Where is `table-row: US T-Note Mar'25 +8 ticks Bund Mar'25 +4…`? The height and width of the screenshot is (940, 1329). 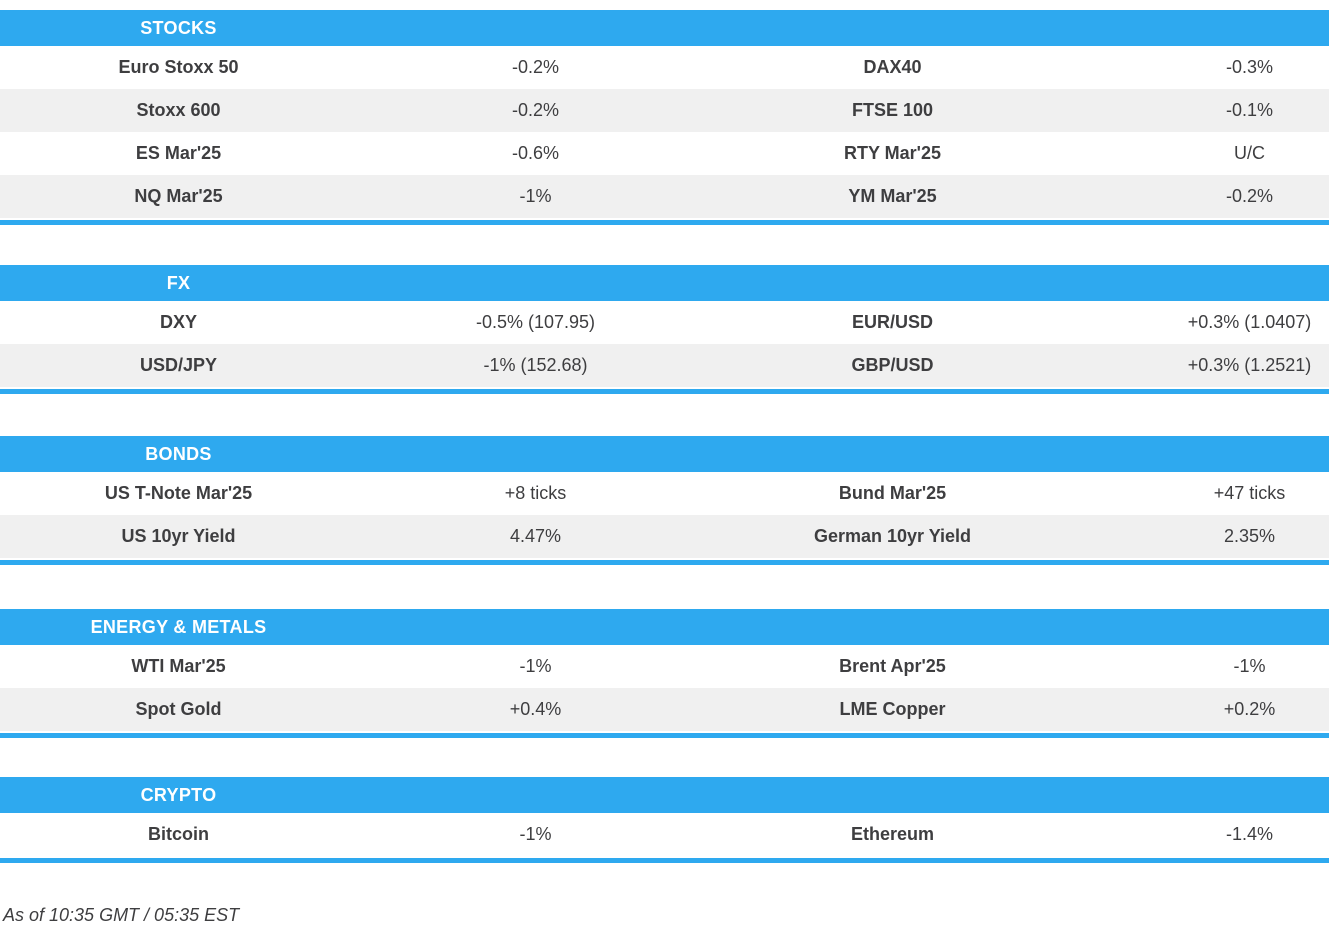
table-row: US T-Note Mar'25 +8 ticks Bund Mar'25 +4… is located at coordinates (664, 493).